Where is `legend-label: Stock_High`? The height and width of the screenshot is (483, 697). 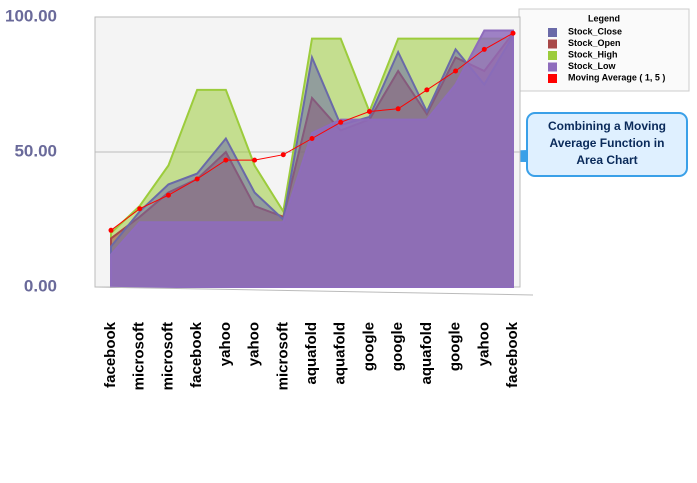
legend-label: Stock_High is located at coordinates (593, 54).